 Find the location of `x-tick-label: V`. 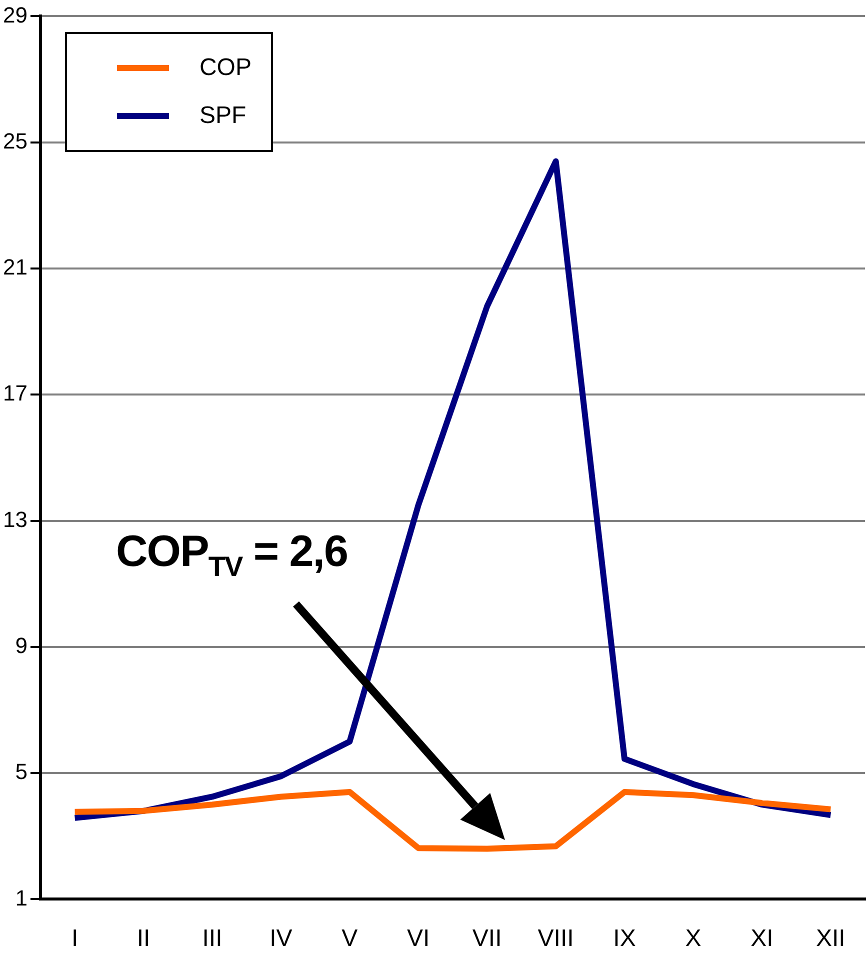

x-tick-label: V is located at coordinates (350, 938).